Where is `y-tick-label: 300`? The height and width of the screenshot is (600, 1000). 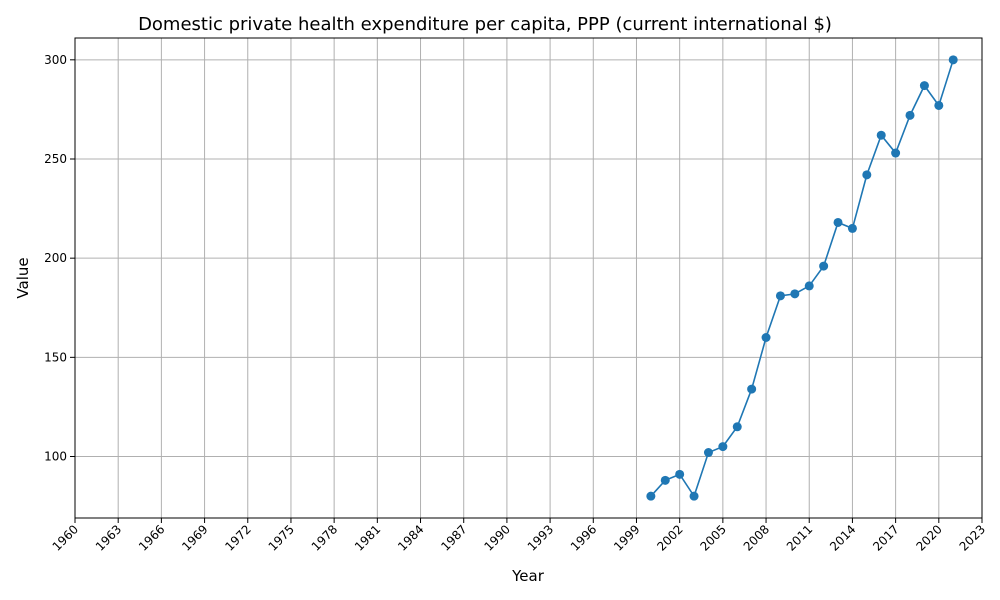
y-tick-label: 300 is located at coordinates (55, 60).